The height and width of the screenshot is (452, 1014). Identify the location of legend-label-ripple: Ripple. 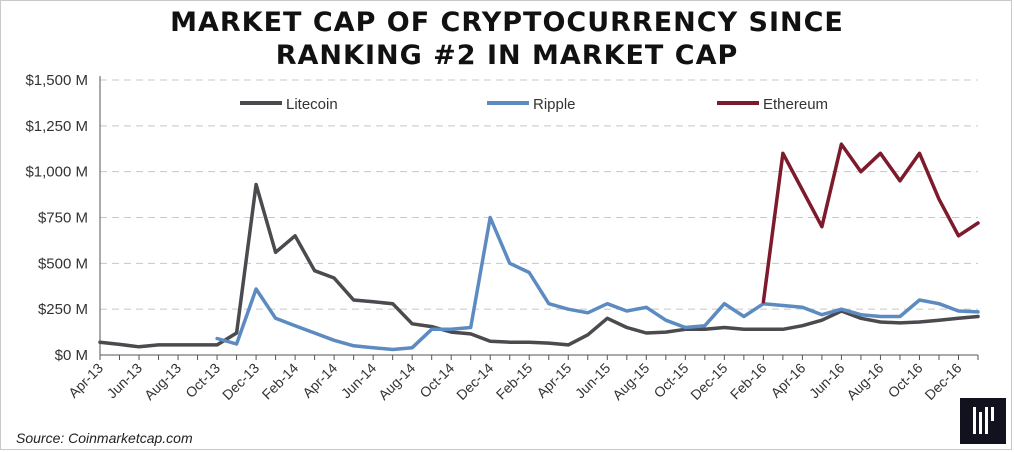
(554, 104).